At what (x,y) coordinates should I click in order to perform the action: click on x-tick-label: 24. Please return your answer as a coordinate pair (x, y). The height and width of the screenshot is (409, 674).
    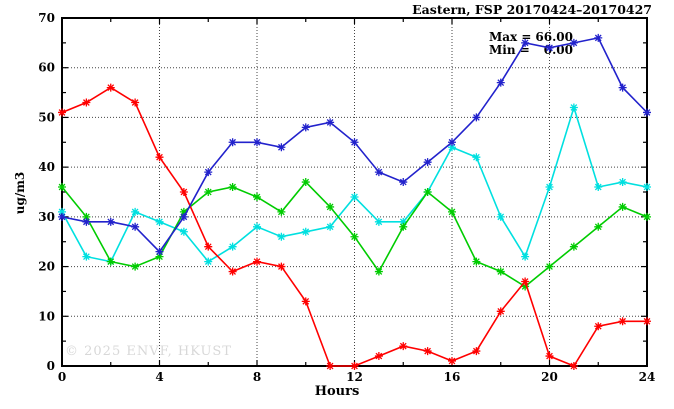
    Looking at the image, I should click on (647, 377).